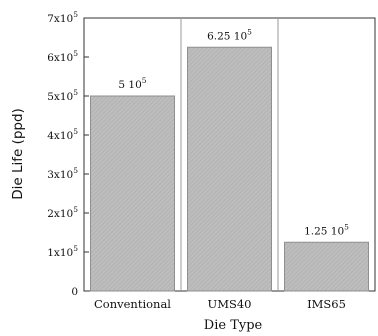 This screenshot has width=378, height=336. Describe the element at coordinates (132, 304) in the screenshot. I see `x-tick-label: Conventional` at that location.